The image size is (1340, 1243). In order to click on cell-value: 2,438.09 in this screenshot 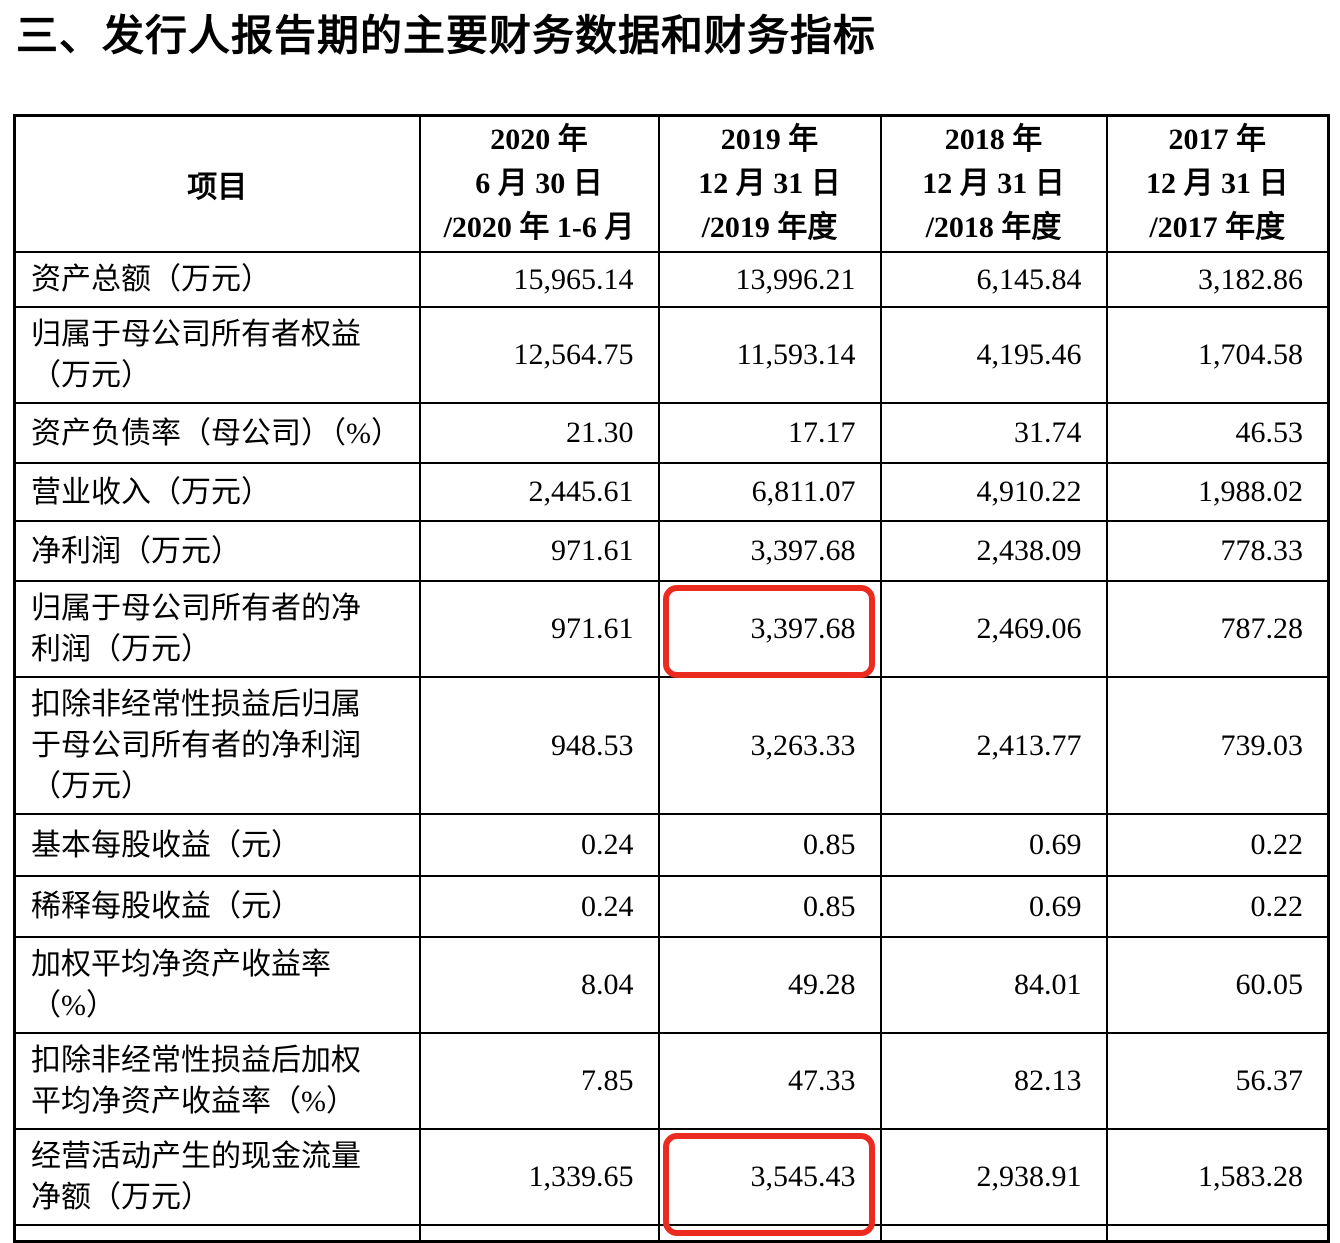, I will do `click(993, 551)`.